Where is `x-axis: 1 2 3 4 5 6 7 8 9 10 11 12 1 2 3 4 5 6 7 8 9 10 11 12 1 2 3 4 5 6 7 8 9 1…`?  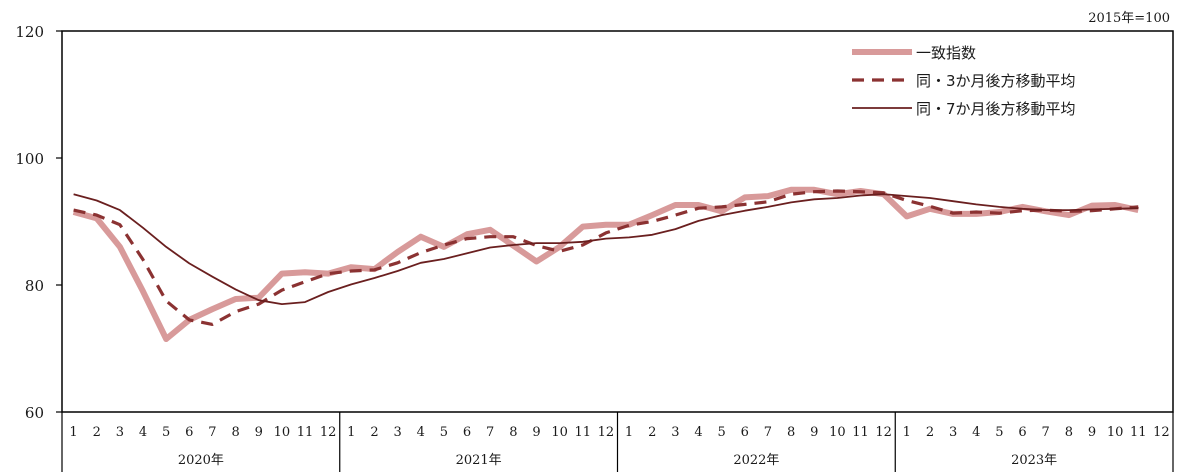 x-axis: 1 2 3 4 5 6 7 8 9 10 11 12 1 2 3 4 5 6 7 8 9 10 11 12 1 2 3 4 5 6 7 8 9 1… is located at coordinates (617, 442).